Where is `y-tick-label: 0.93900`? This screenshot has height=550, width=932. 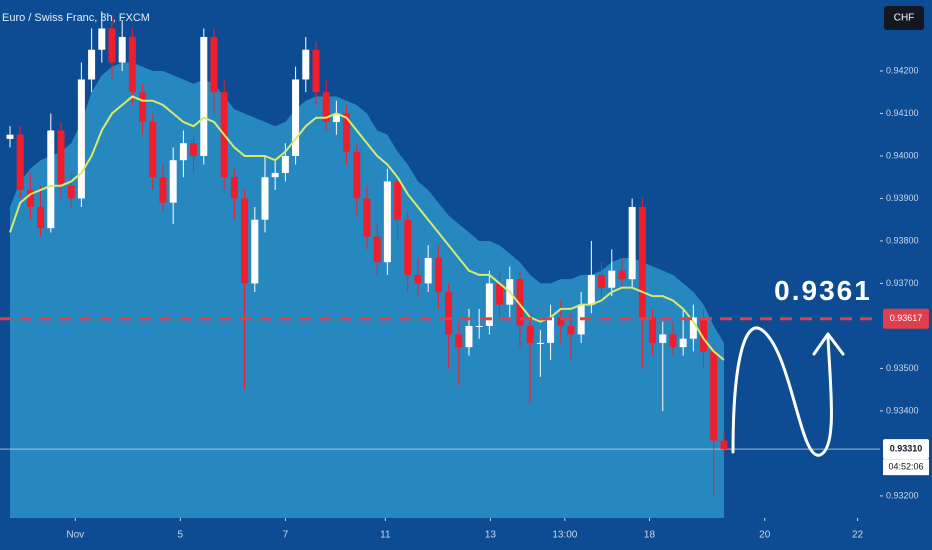 y-tick-label: 0.93900 is located at coordinates (902, 198).